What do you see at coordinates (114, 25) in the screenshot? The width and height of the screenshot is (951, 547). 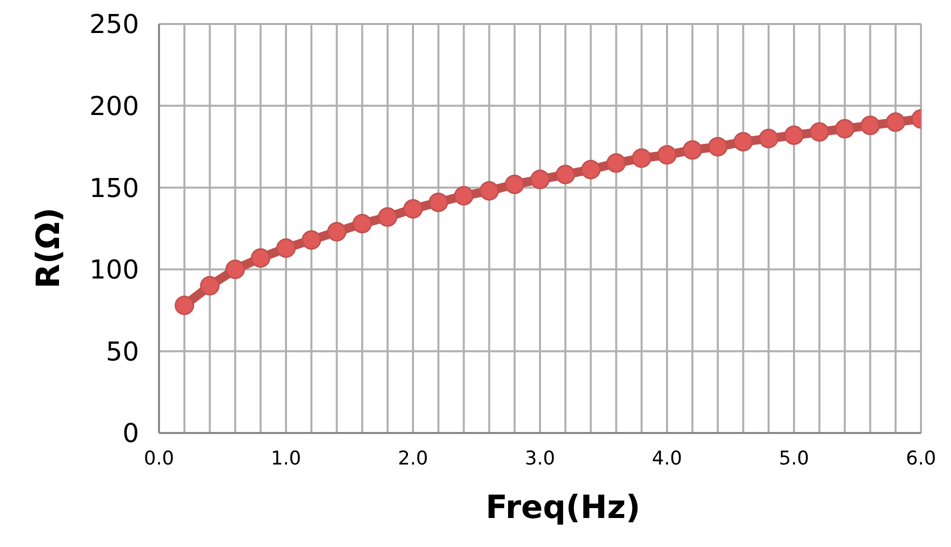 I see `y-tick-label: 250` at bounding box center [114, 25].